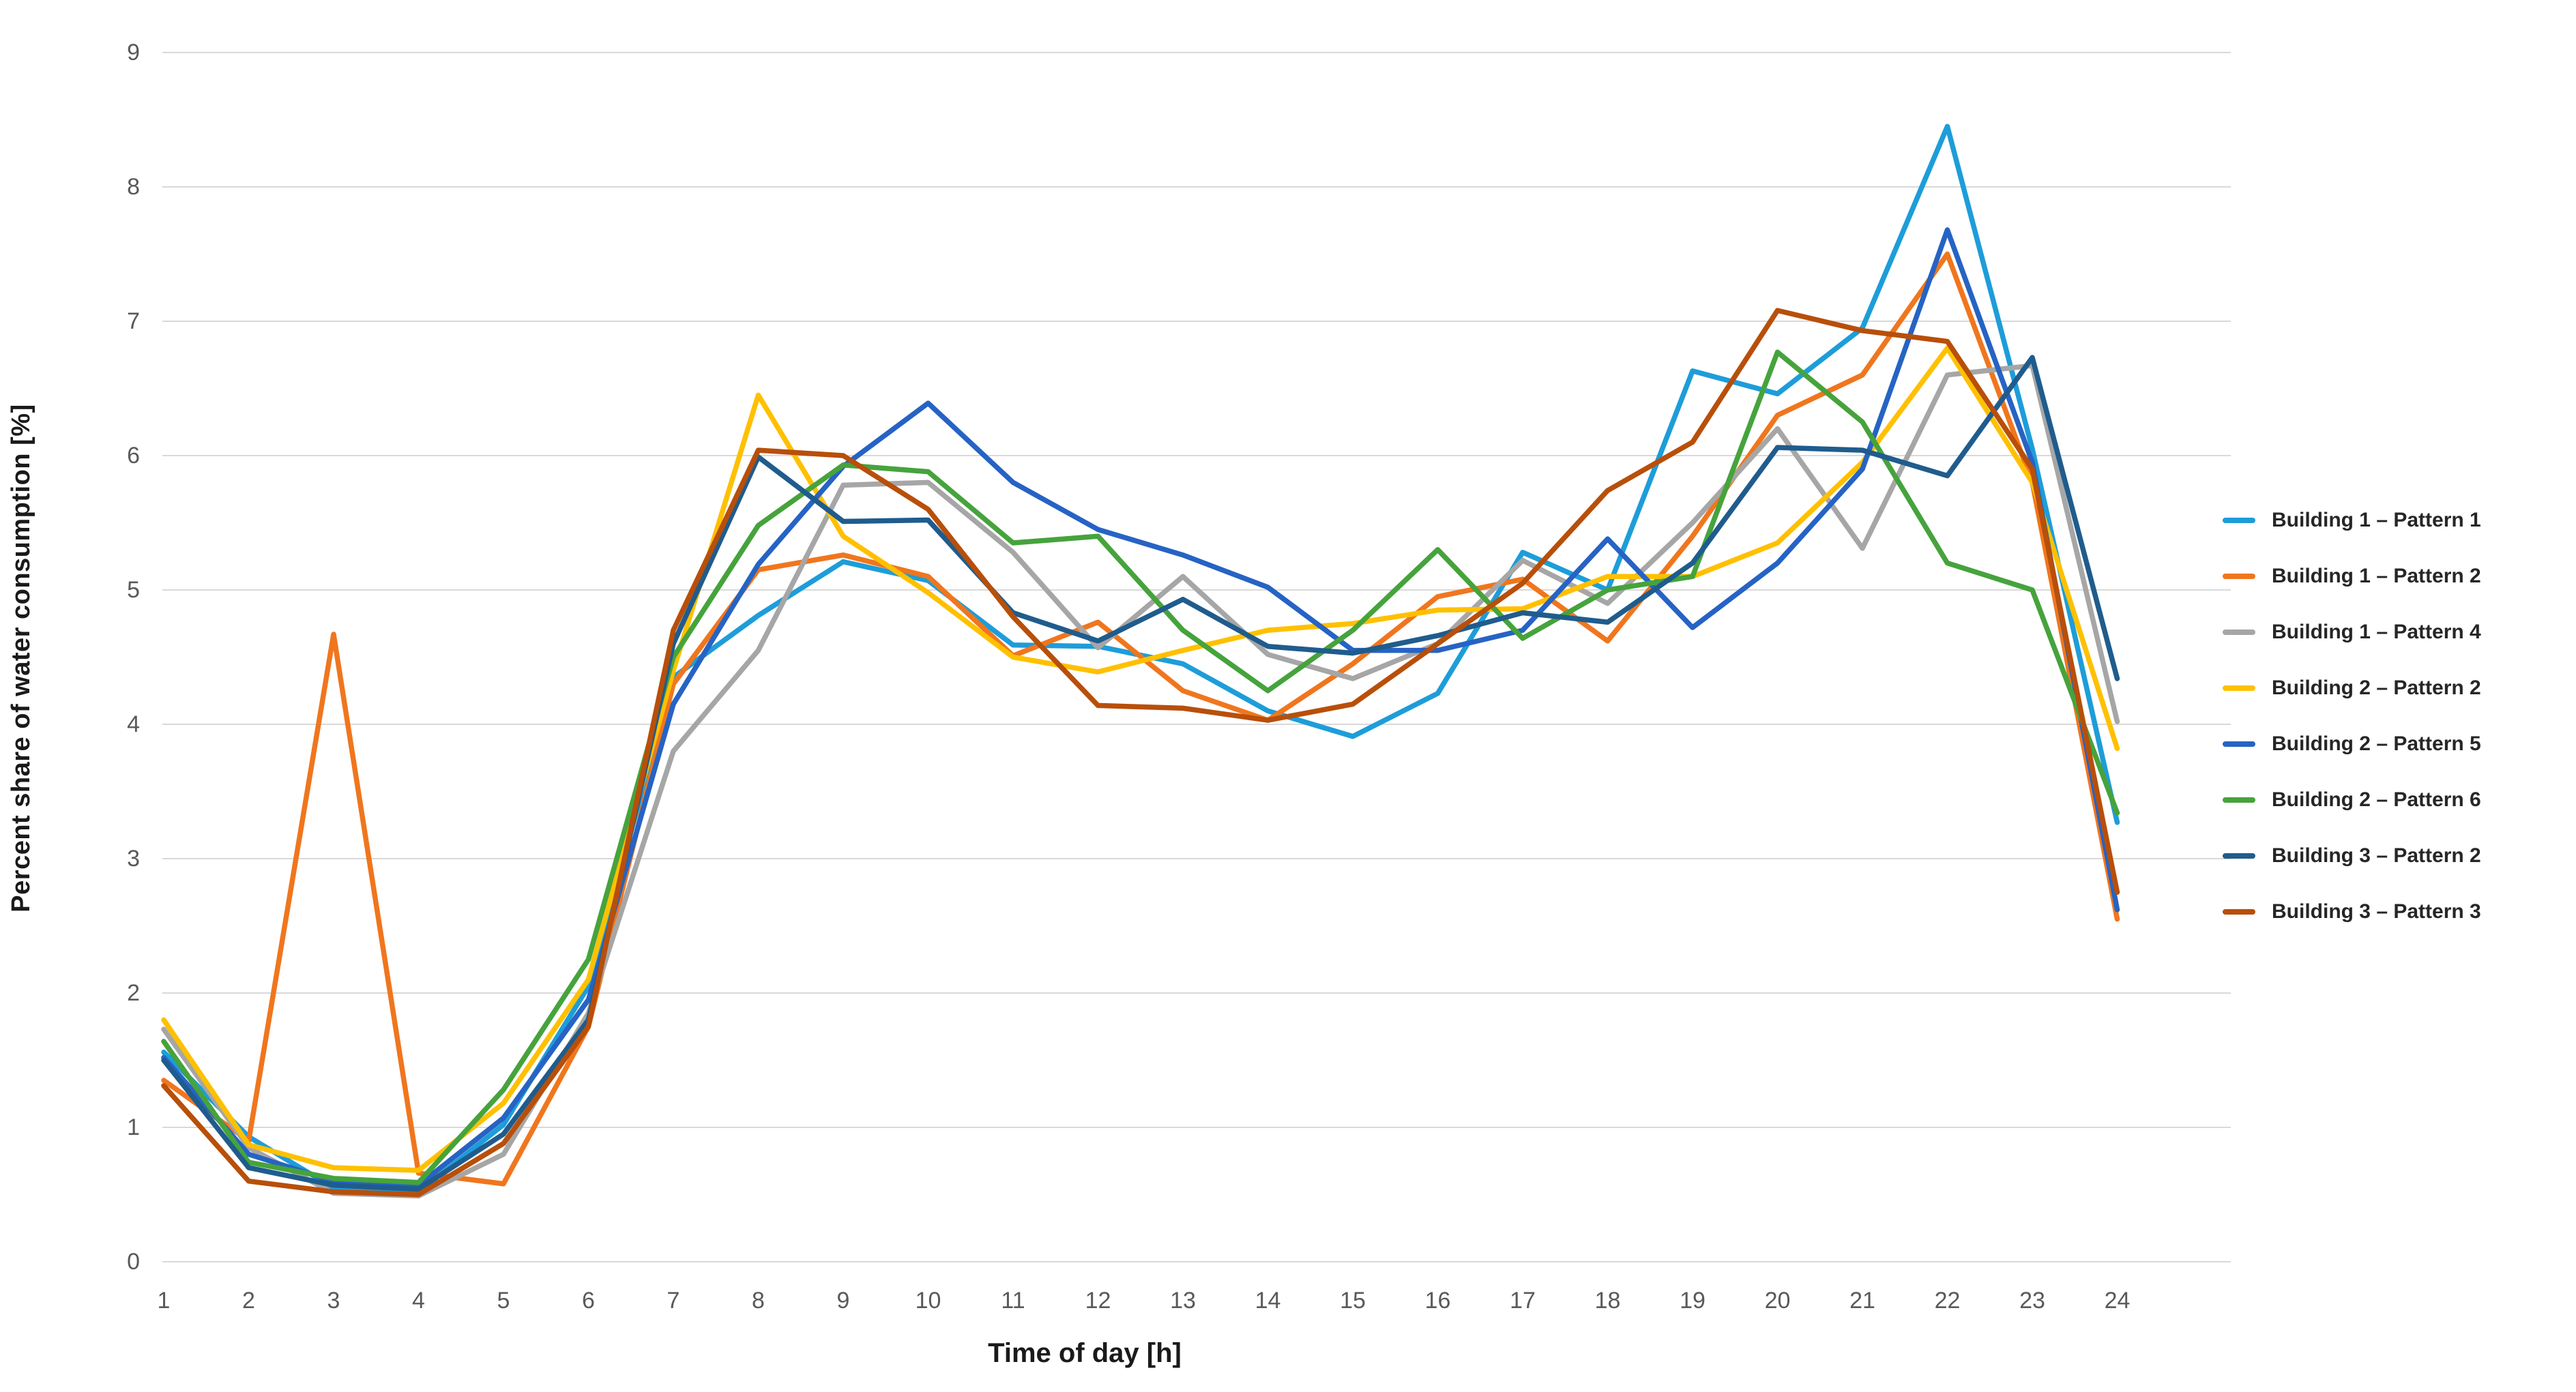  What do you see at coordinates (133, 456) in the screenshot?
I see `y-tick-label-6: 6` at bounding box center [133, 456].